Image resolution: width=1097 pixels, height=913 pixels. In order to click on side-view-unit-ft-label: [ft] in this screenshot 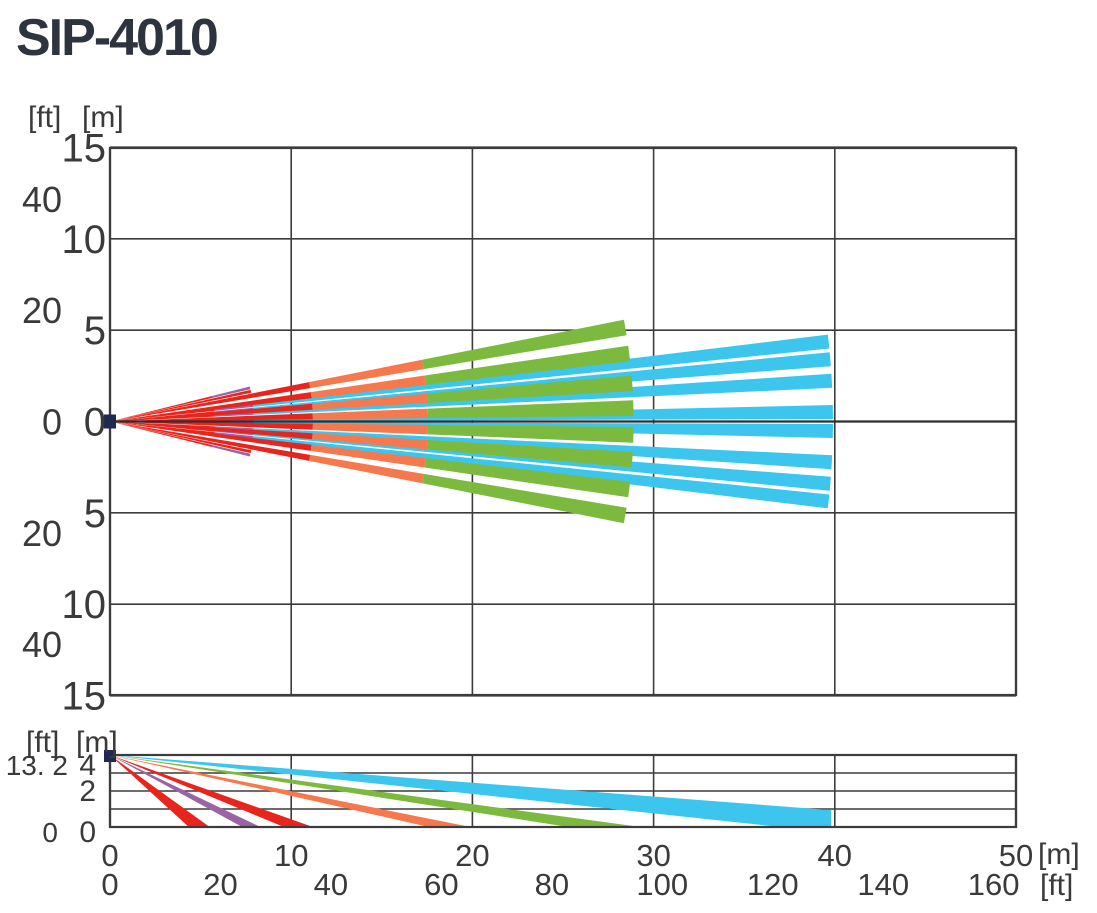, I will do `click(42, 742)`.